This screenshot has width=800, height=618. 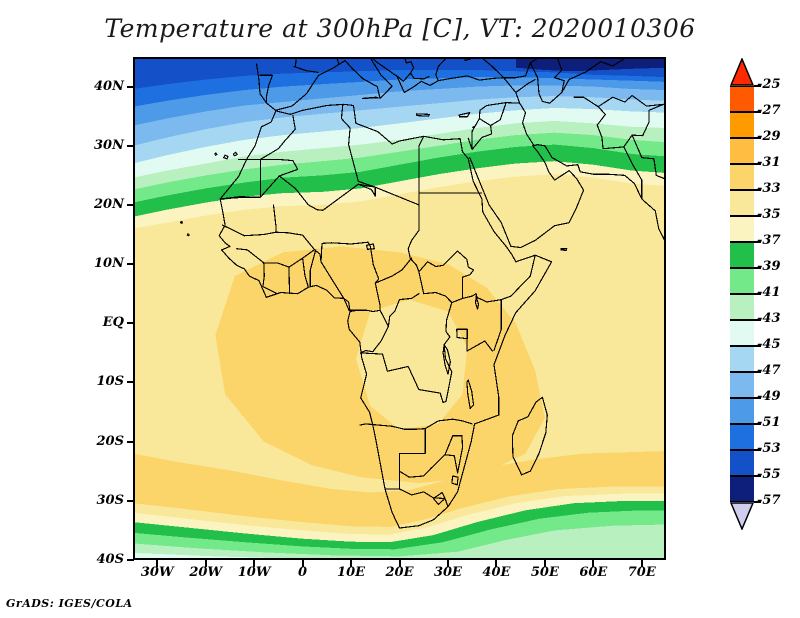 I want to click on y-tick-label: 30S, so click(x=110, y=500).